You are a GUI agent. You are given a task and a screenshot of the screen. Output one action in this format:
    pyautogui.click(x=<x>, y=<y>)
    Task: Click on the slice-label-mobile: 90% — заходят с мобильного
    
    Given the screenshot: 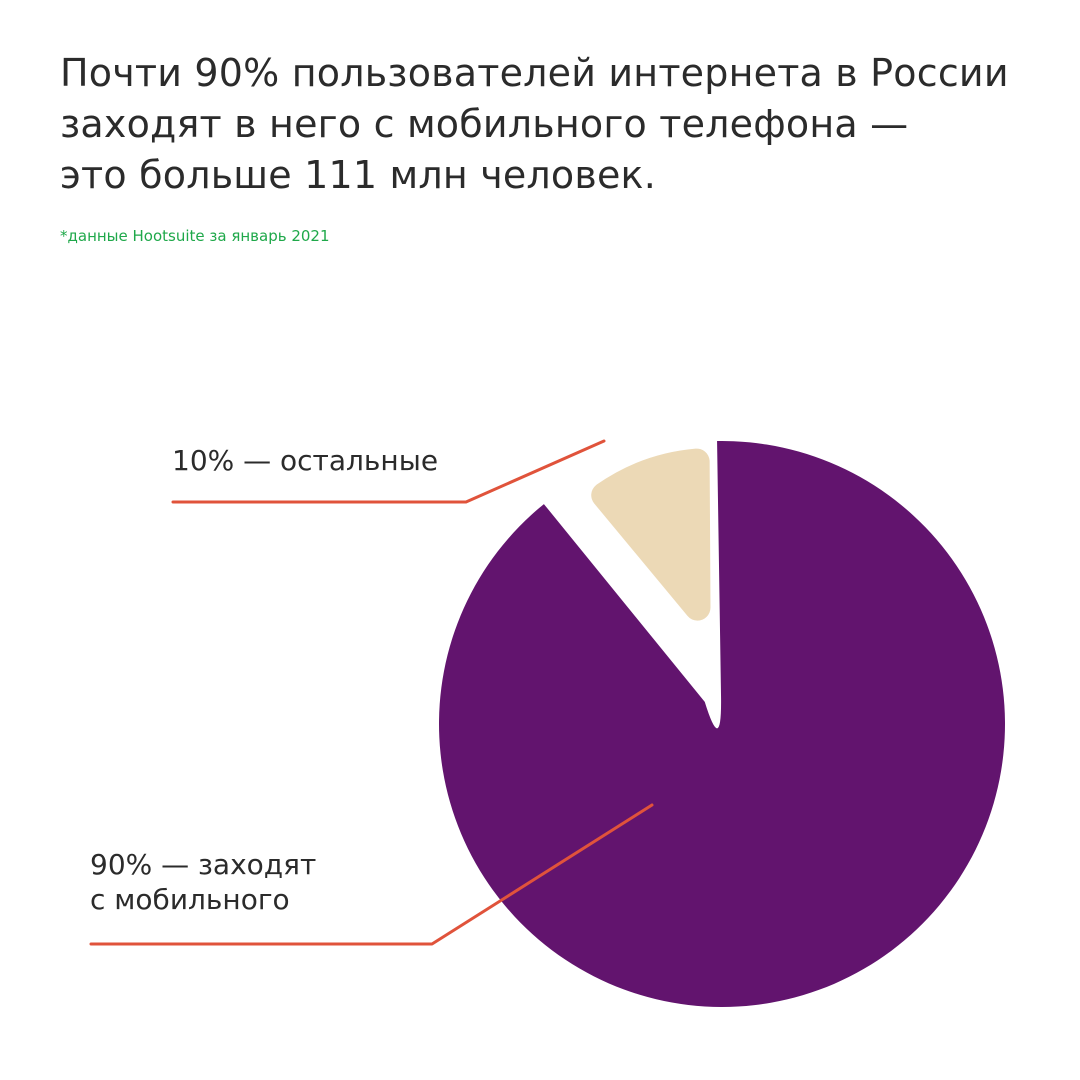 What is the action you would take?
    pyautogui.click(x=203, y=882)
    